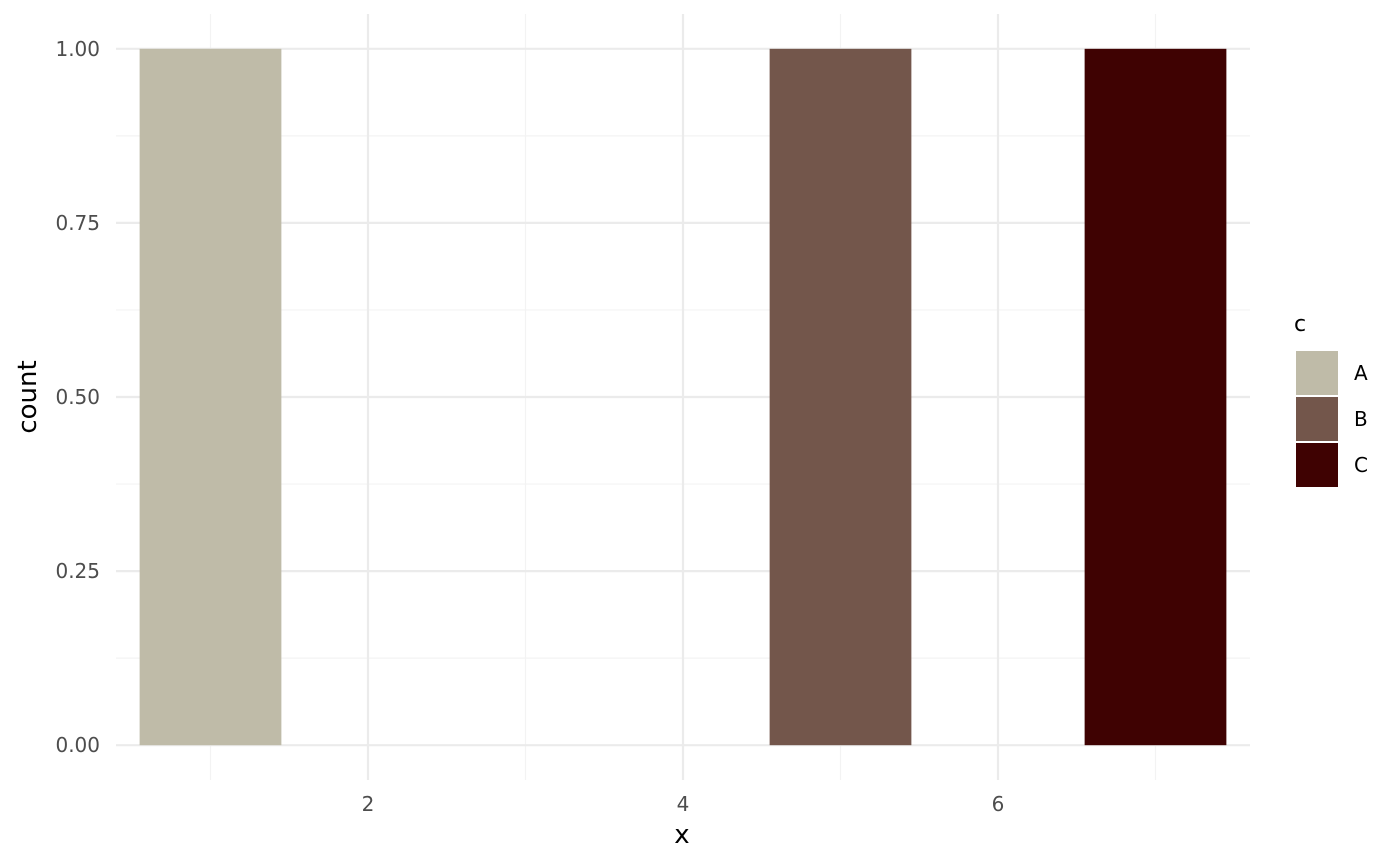  What do you see at coordinates (77, 571) in the screenshot?
I see `y-tick-label: 0.25` at bounding box center [77, 571].